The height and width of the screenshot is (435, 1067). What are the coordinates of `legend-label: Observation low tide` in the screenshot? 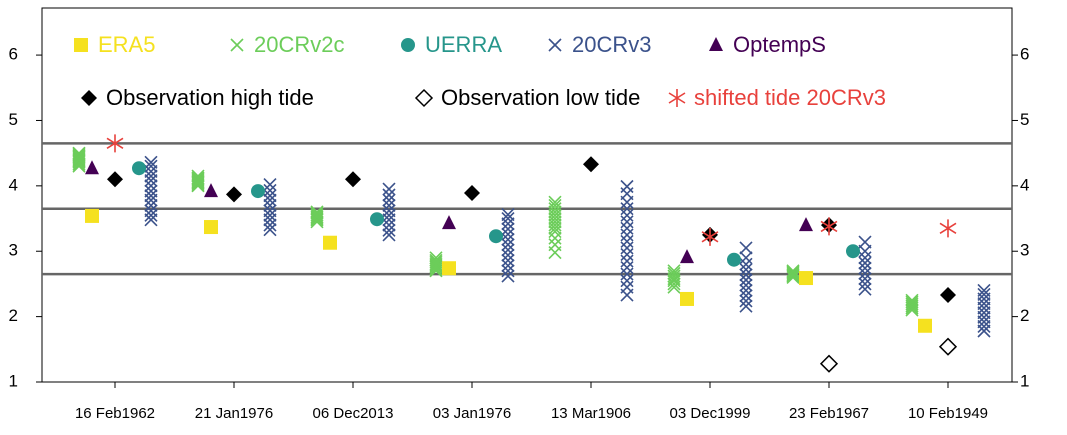 It's located at (540, 97).